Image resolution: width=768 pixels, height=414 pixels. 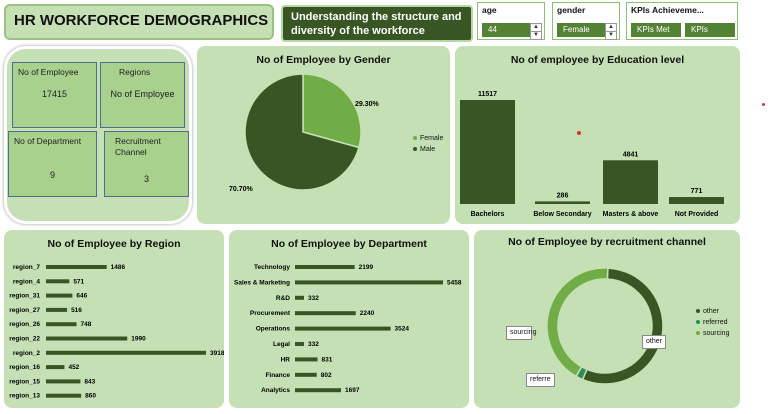 What do you see at coordinates (272, 267) in the screenshot?
I see `bar-category-0: Technology` at bounding box center [272, 267].